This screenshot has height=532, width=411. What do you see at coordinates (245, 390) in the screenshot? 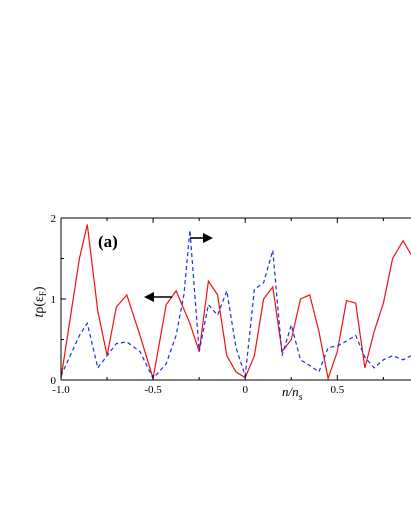
I see `x-tick-label: 0` at bounding box center [245, 390].